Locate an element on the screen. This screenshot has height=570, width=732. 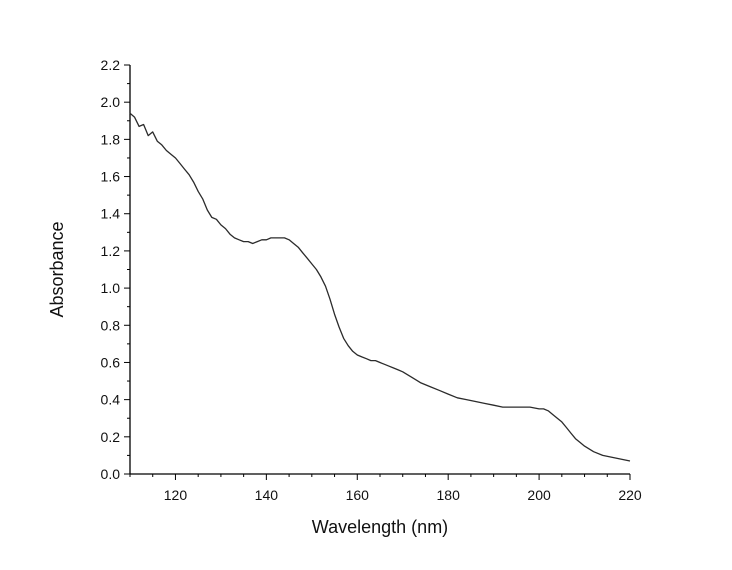
y-tick-label: 0.2 is located at coordinates (111, 437).